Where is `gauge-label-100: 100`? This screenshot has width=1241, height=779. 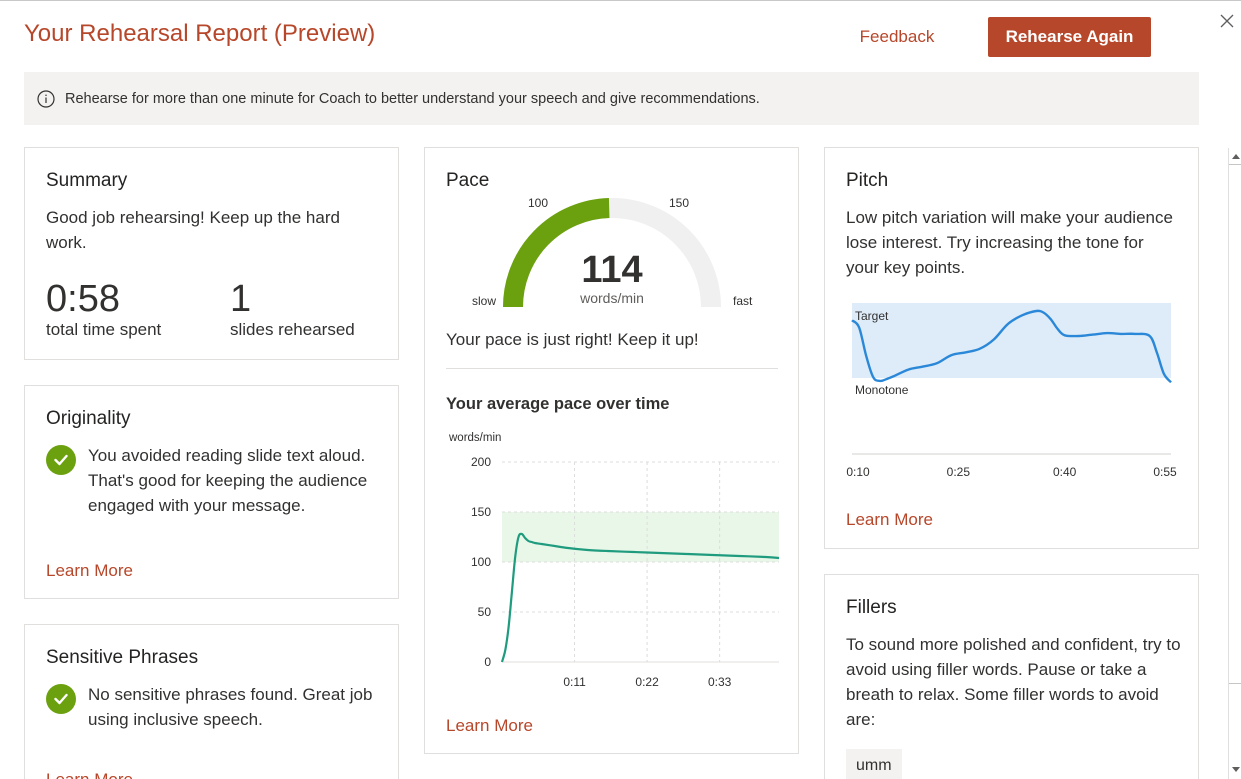 gauge-label-100: 100 is located at coordinates (538, 203).